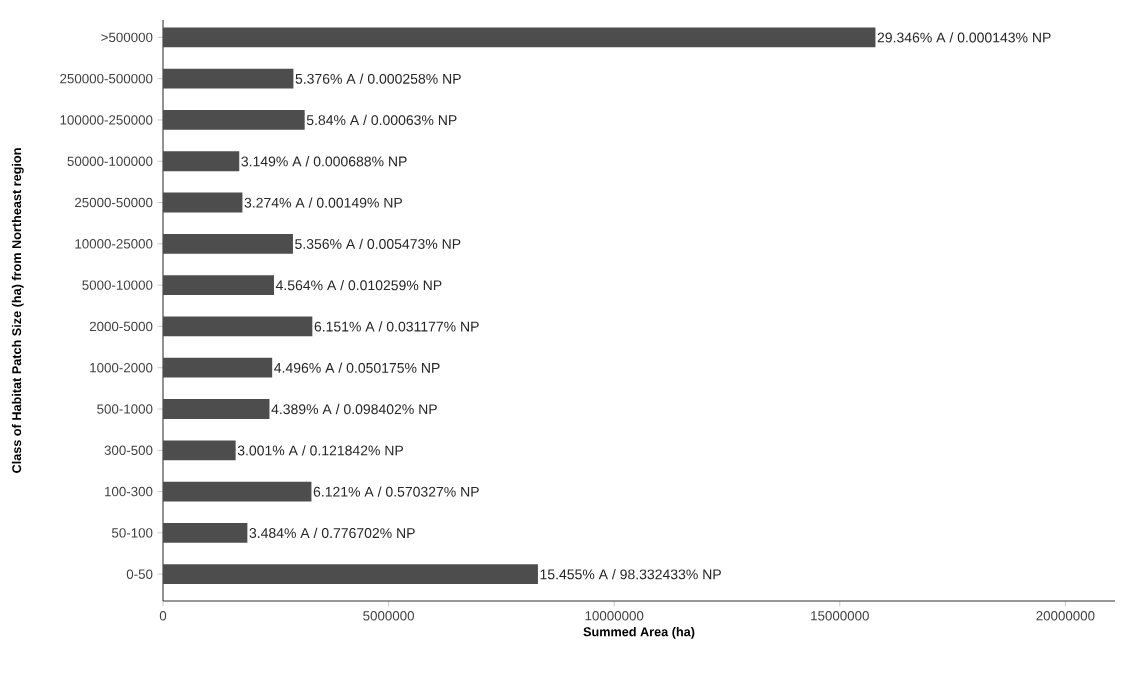 Image resolution: width=1126 pixels, height=674 pixels. What do you see at coordinates (354, 409) in the screenshot?
I see `annotation: 4.389% A / 0.098402% NP` at bounding box center [354, 409].